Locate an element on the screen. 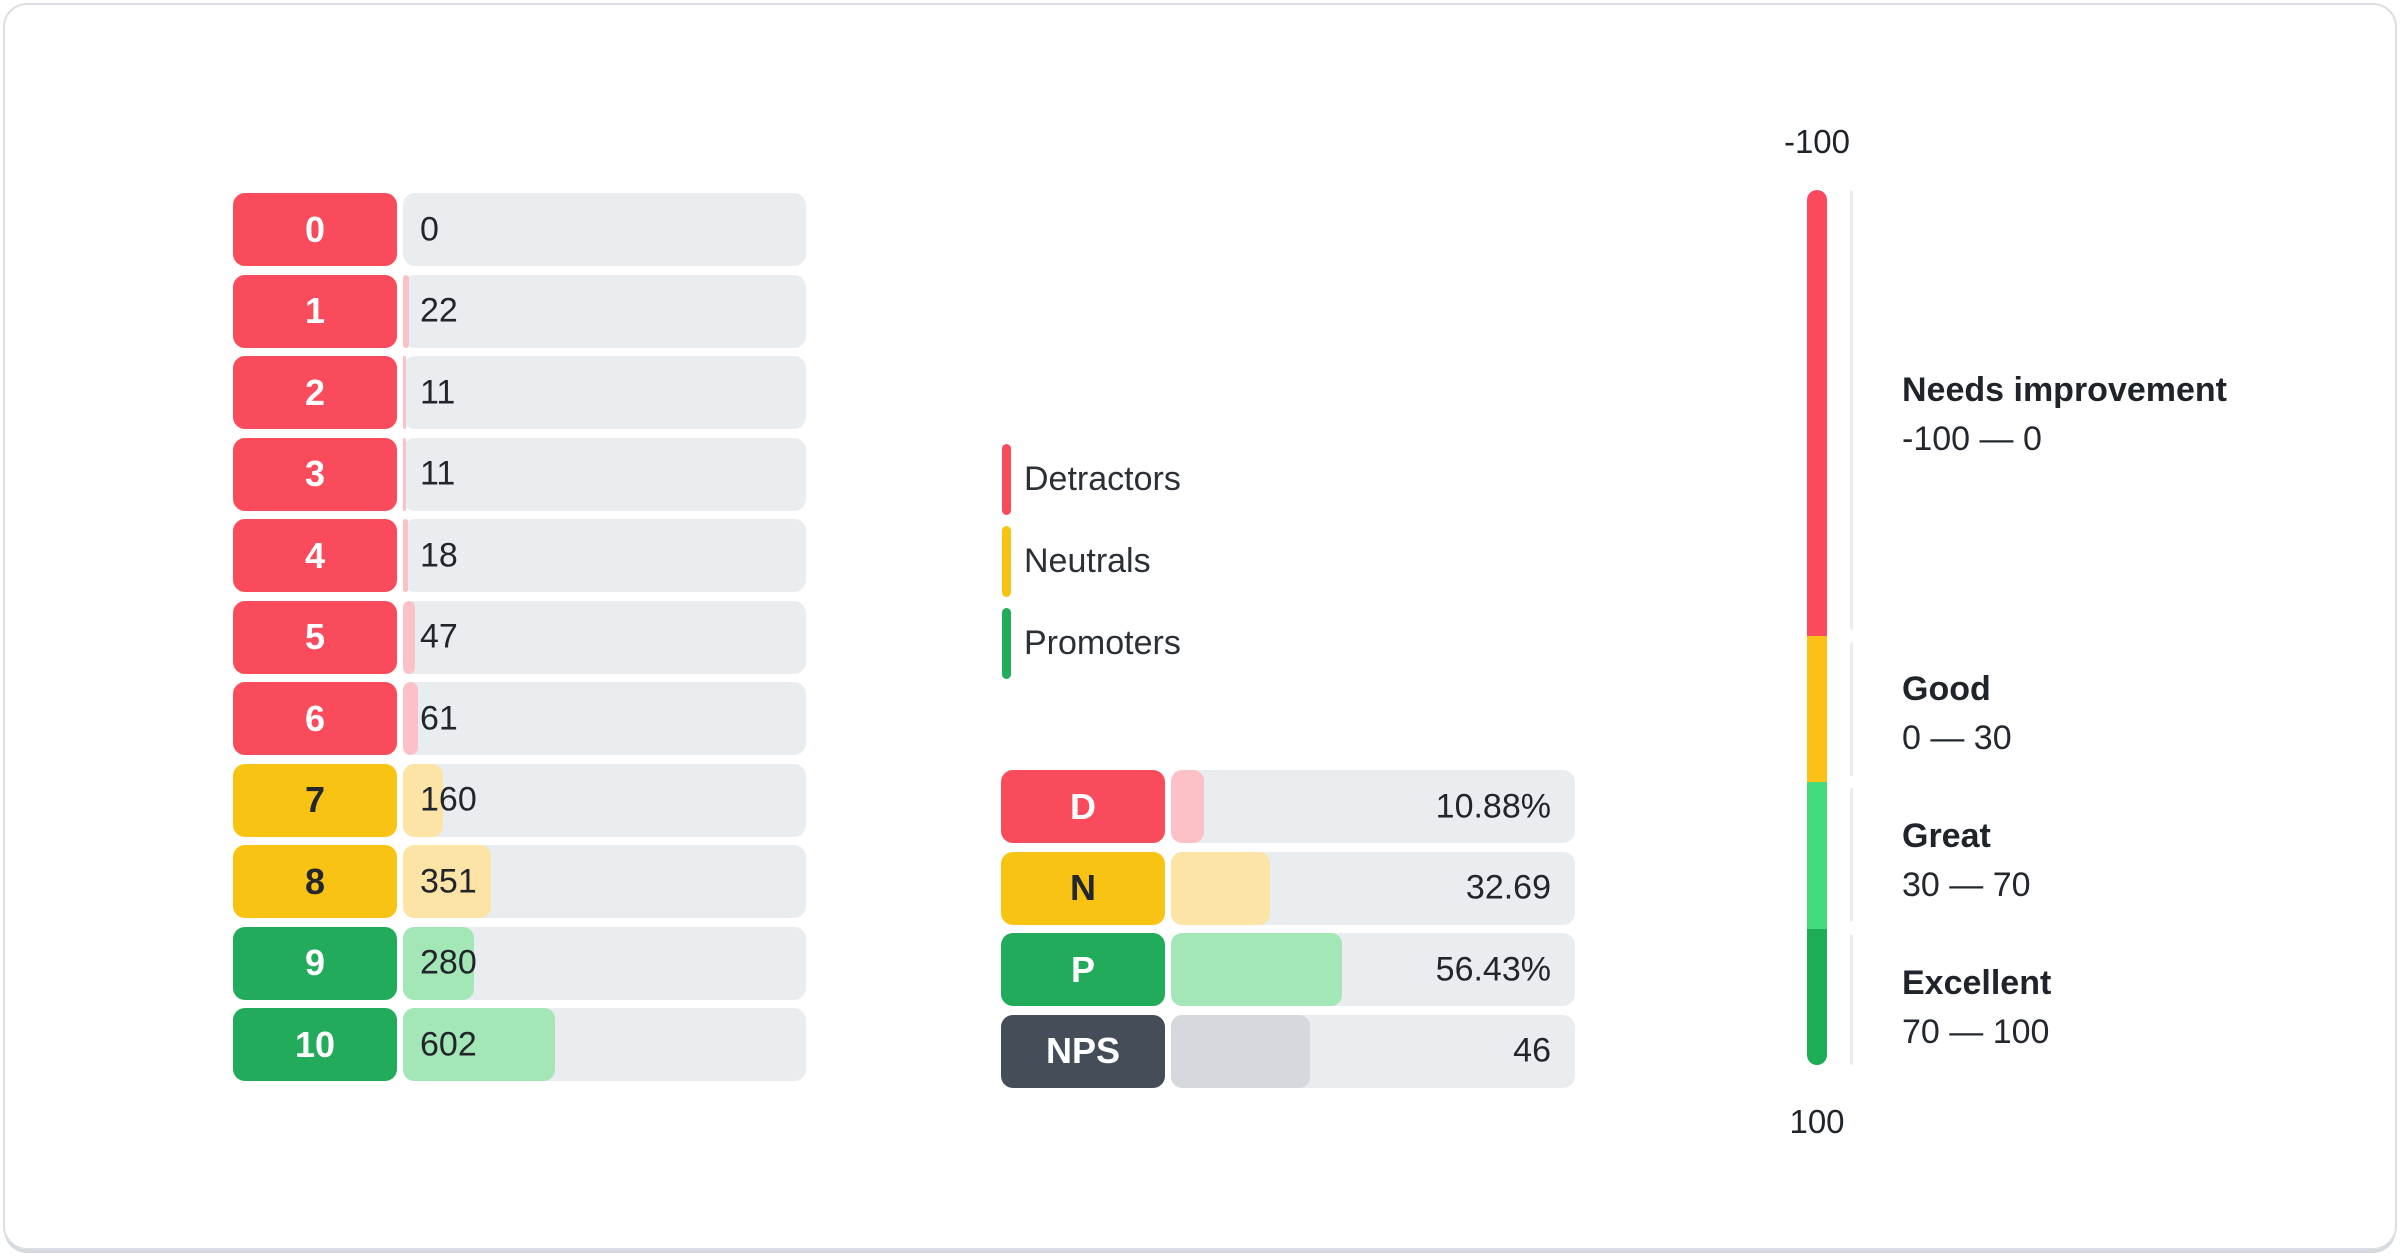  zone-title: Great is located at coordinates (1946, 836).